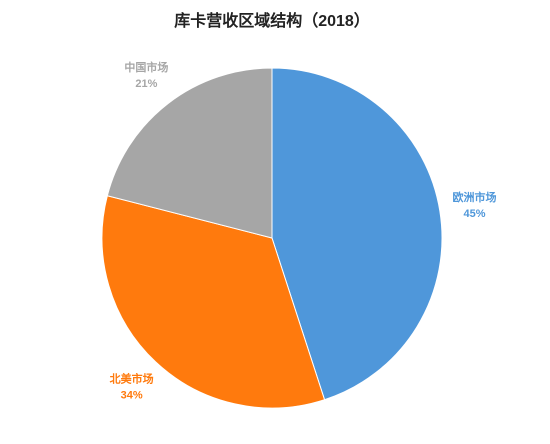 The width and height of the screenshot is (550, 444). I want to click on value-label: 34%, so click(132, 395).